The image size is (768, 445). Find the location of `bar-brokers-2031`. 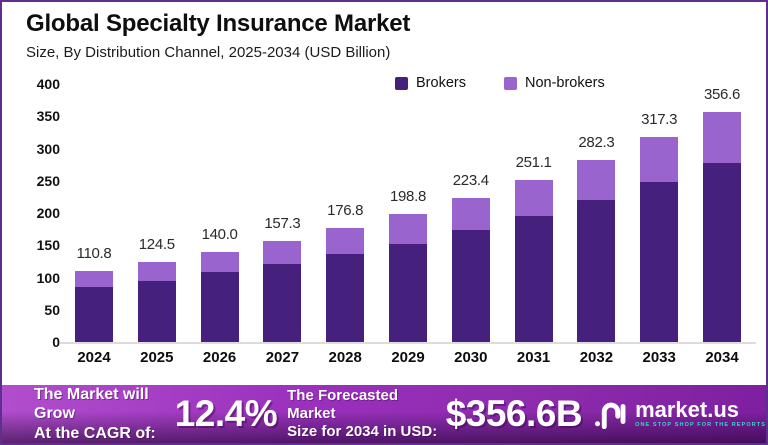

bar-brokers-2031 is located at coordinates (533, 278).